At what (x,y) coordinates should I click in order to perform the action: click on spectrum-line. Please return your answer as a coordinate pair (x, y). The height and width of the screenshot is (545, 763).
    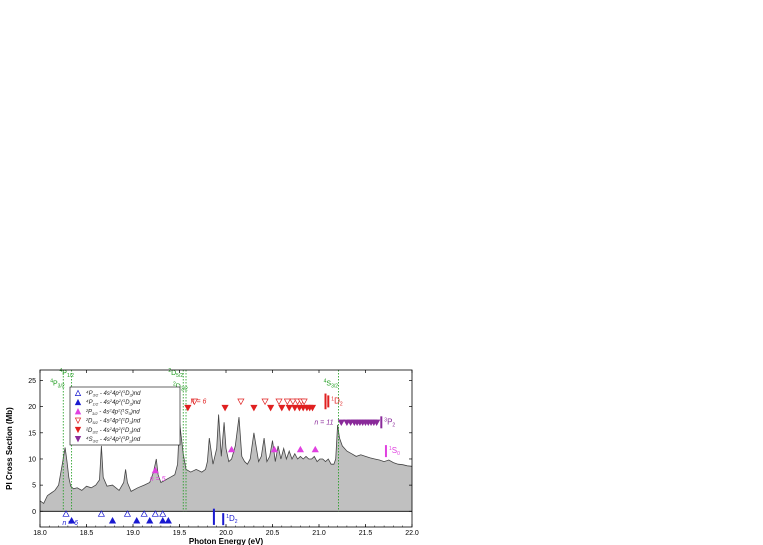
    Looking at the image, I should click on (226, 459).